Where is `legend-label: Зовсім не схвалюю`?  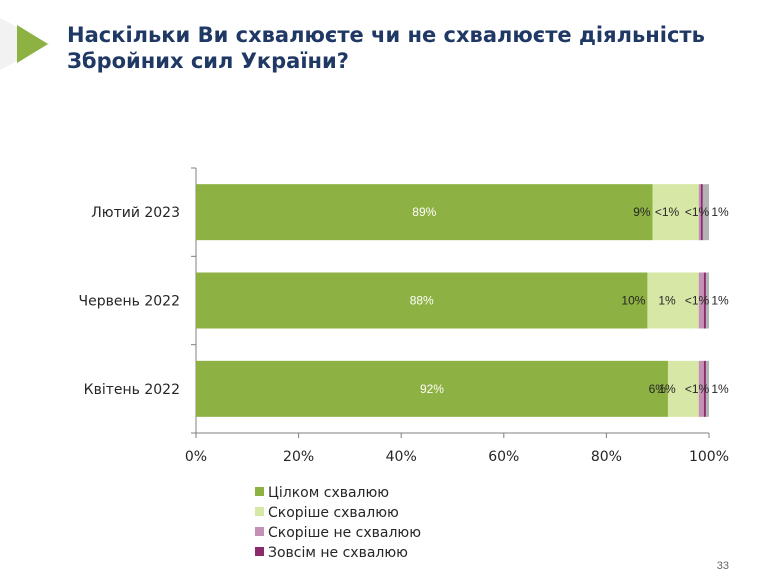
legend-label: Зовсім не схвалюю is located at coordinates (338, 553).